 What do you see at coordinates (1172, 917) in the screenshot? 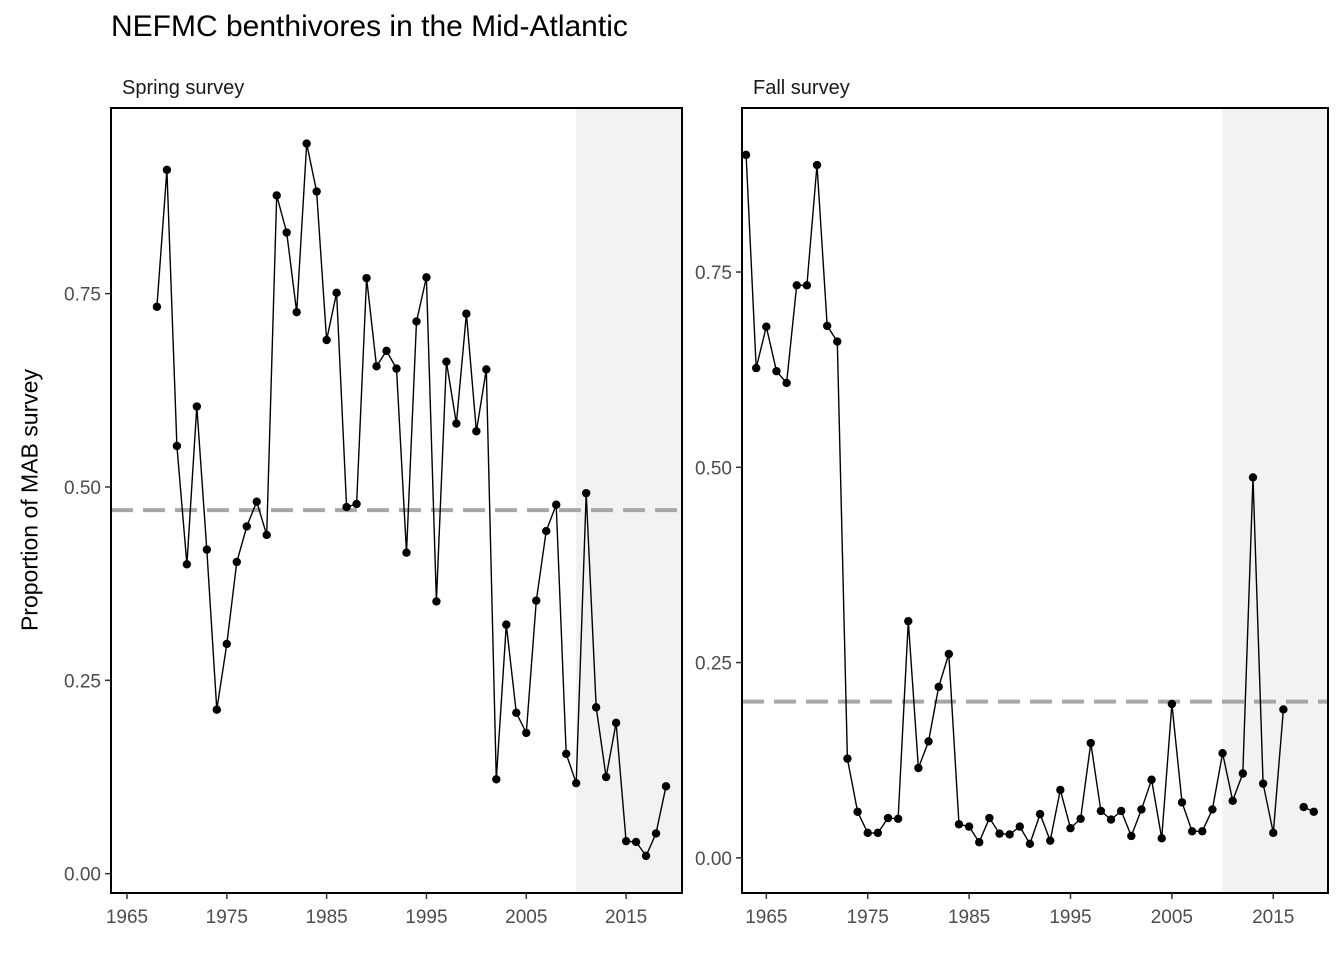
I see `x-tick-label: 2005` at bounding box center [1172, 917].